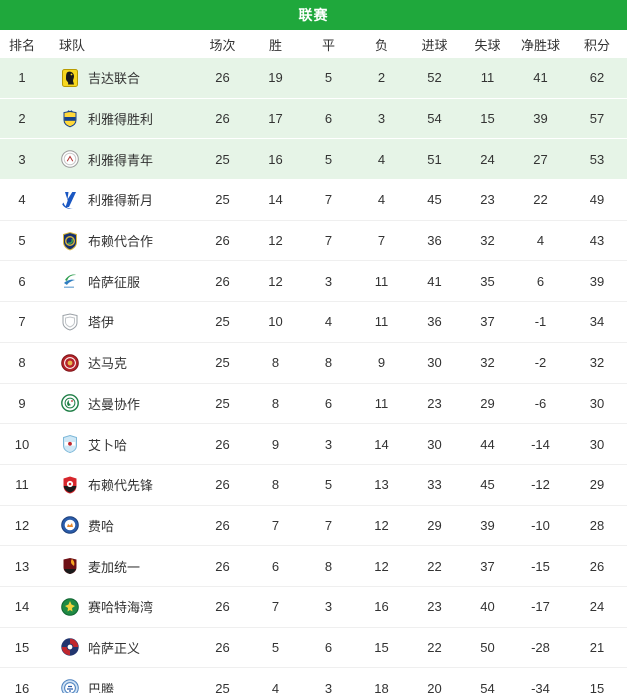 Image resolution: width=627 pixels, height=693 pixels. Describe the element at coordinates (540, 159) in the screenshot. I see `goal-diff-cell: 27` at that location.